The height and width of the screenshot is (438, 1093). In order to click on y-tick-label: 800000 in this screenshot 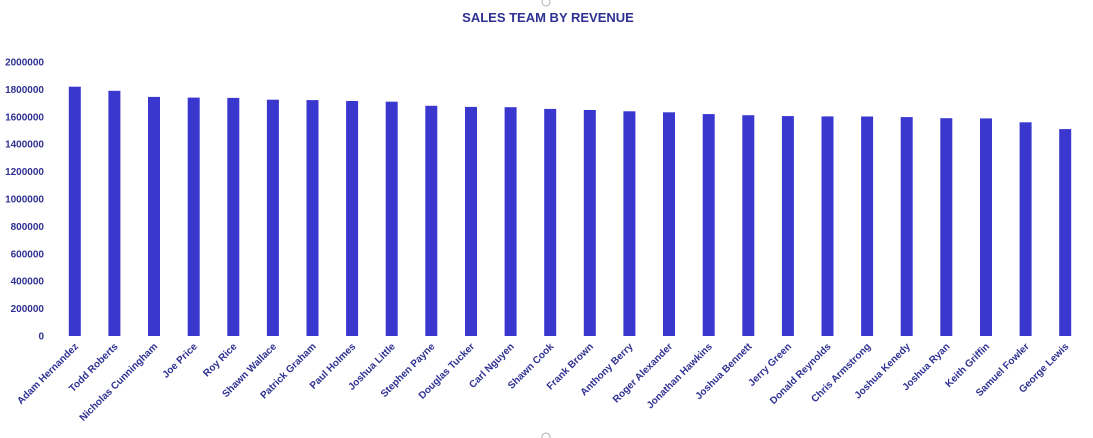, I will do `click(28, 227)`.